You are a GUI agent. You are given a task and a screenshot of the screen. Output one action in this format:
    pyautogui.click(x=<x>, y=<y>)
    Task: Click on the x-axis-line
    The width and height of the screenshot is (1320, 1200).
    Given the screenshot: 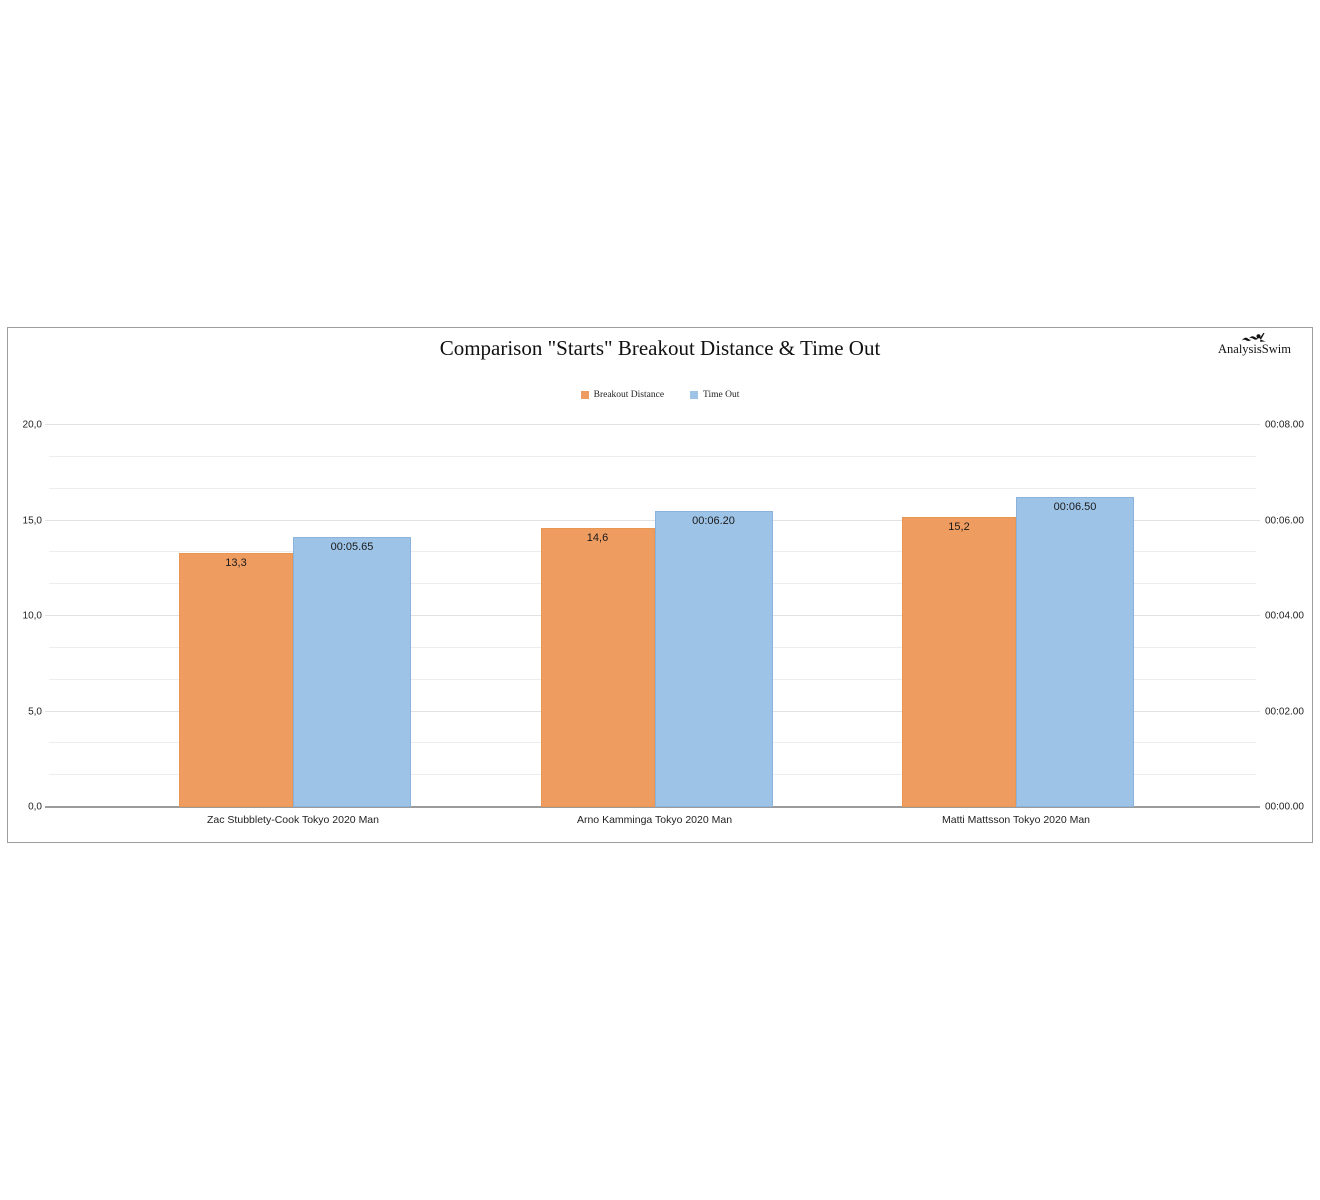 What is the action you would take?
    pyautogui.click(x=652, y=807)
    